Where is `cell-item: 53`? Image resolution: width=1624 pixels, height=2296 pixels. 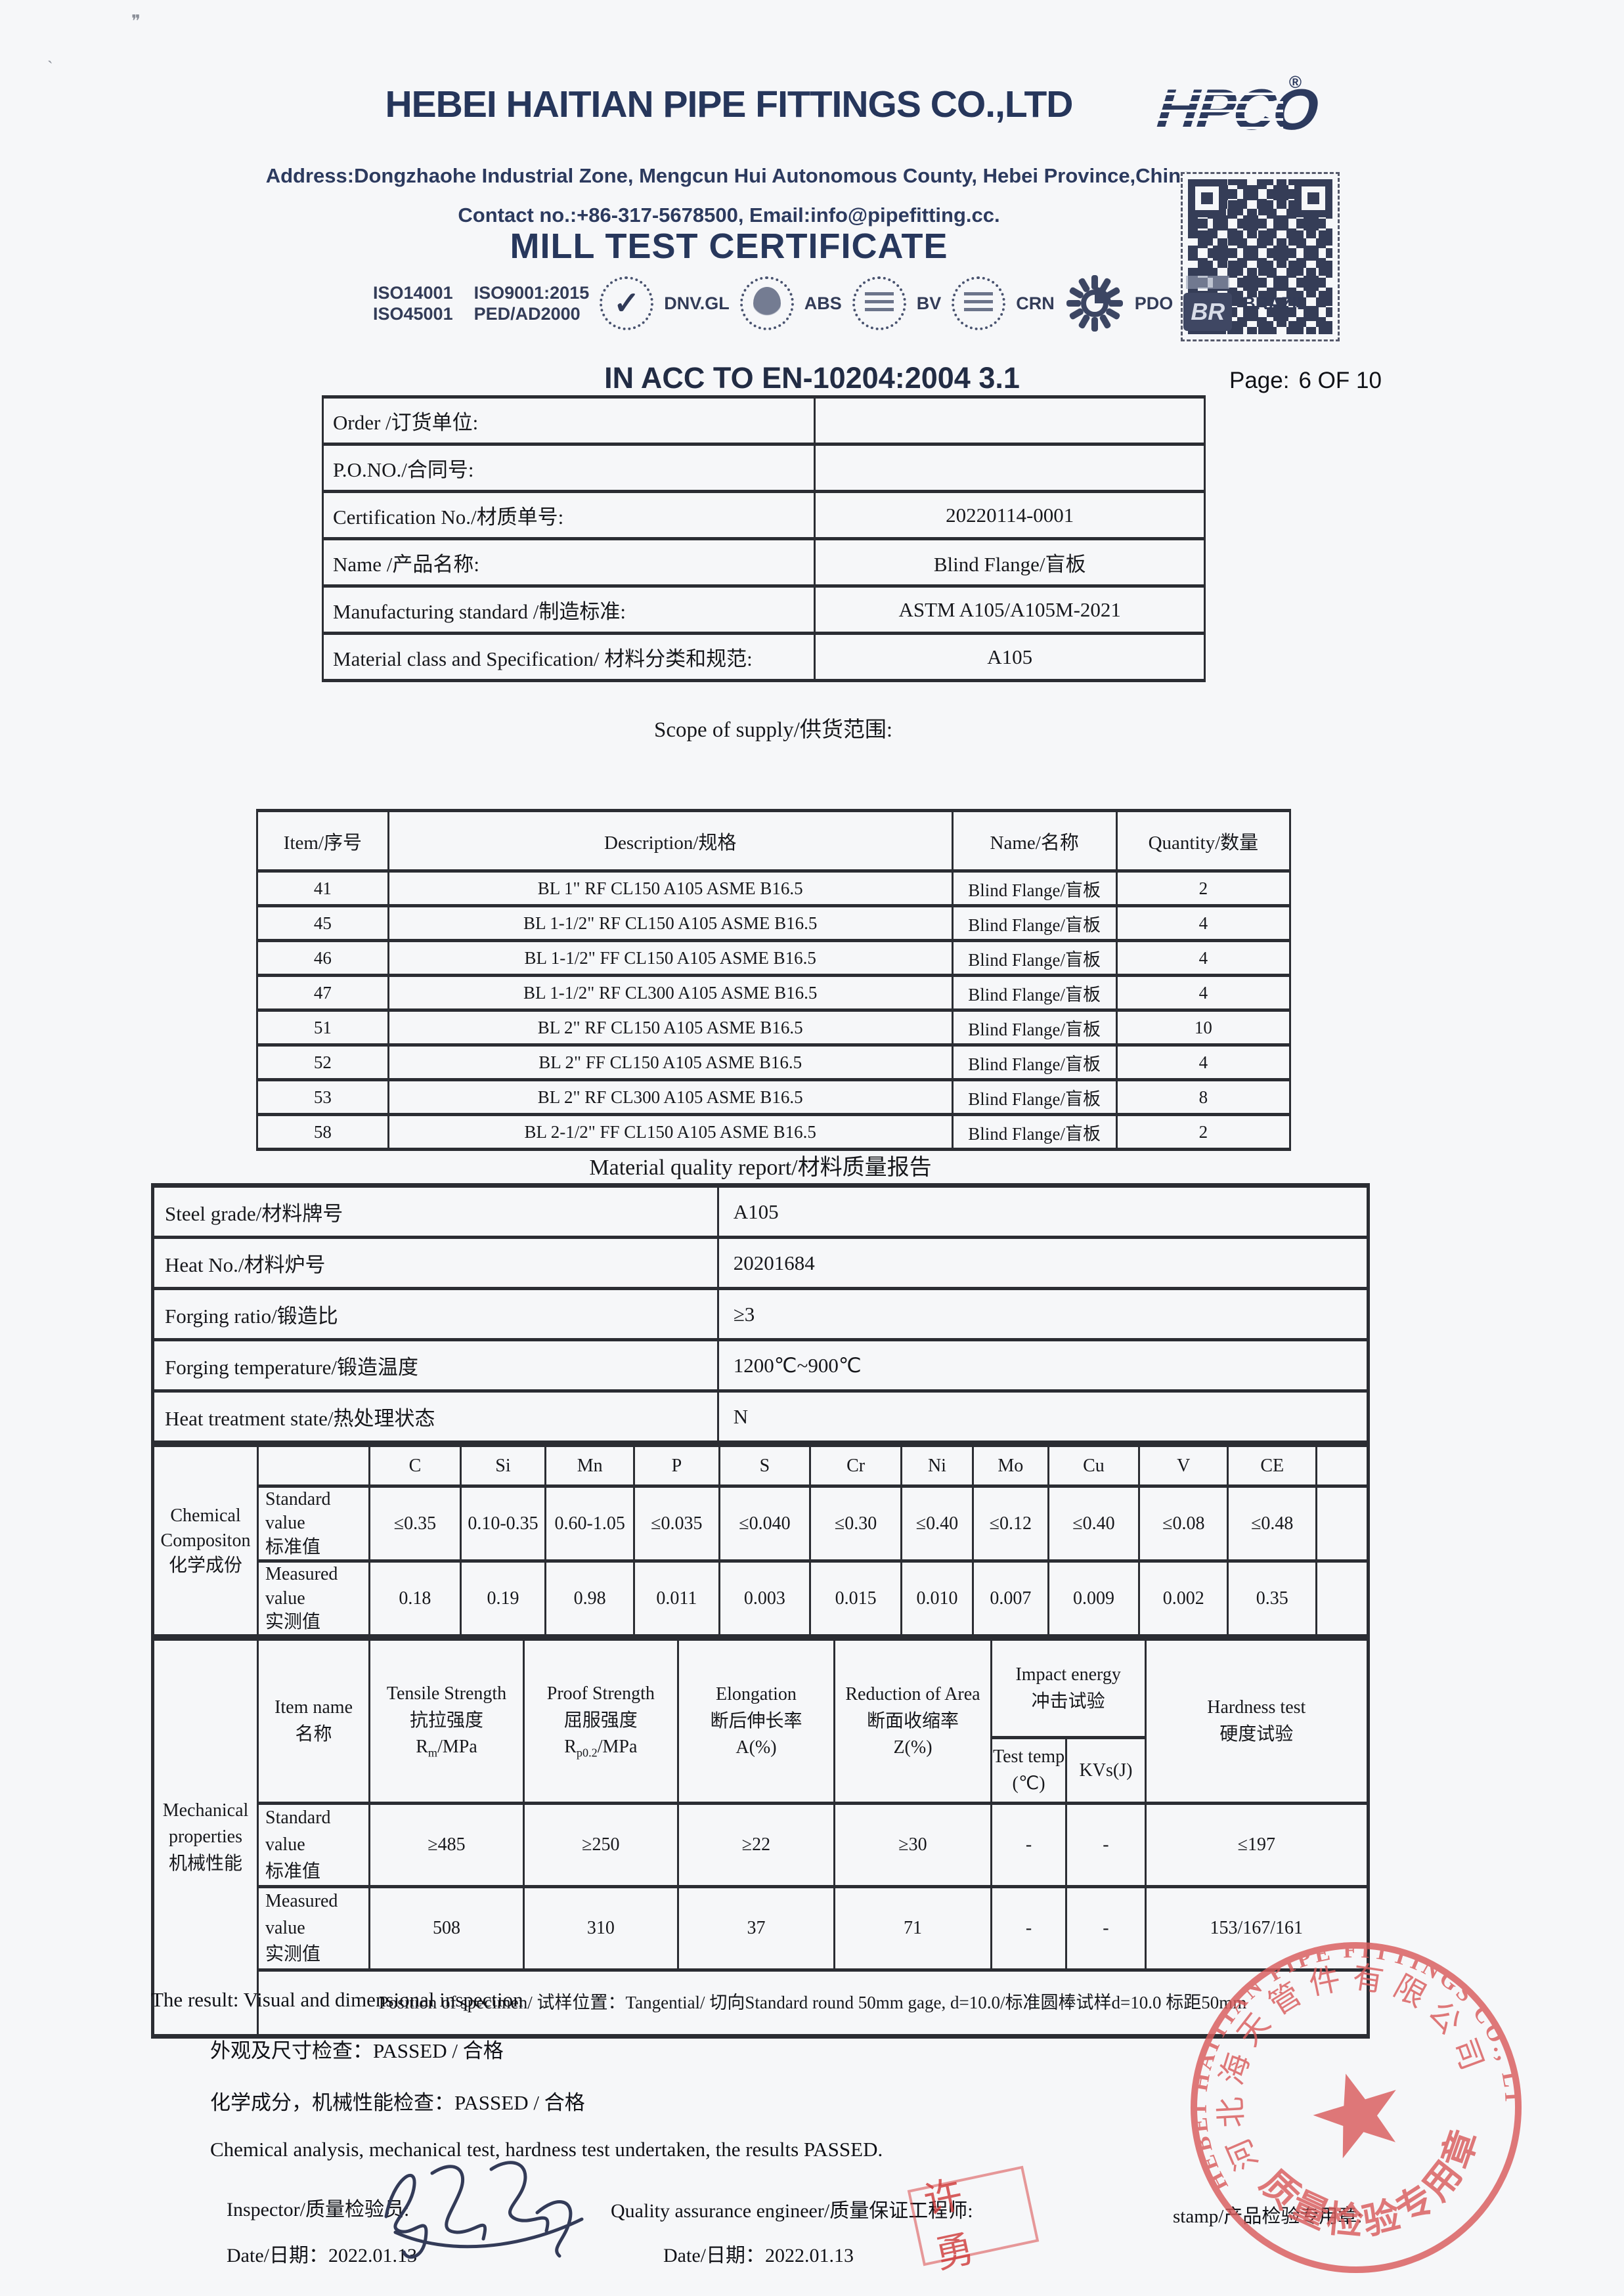 cell-item: 53 is located at coordinates (322, 1097).